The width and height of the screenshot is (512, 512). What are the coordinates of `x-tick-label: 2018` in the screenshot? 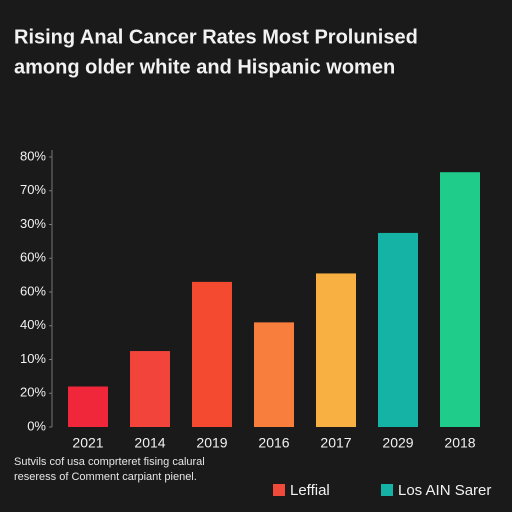 It's located at (459, 443).